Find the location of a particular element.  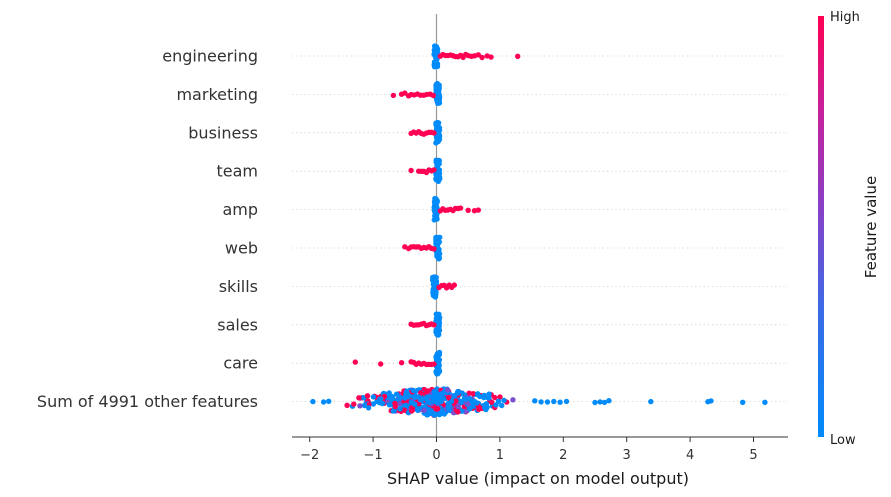

x-tick-label: 4 is located at coordinates (690, 455).